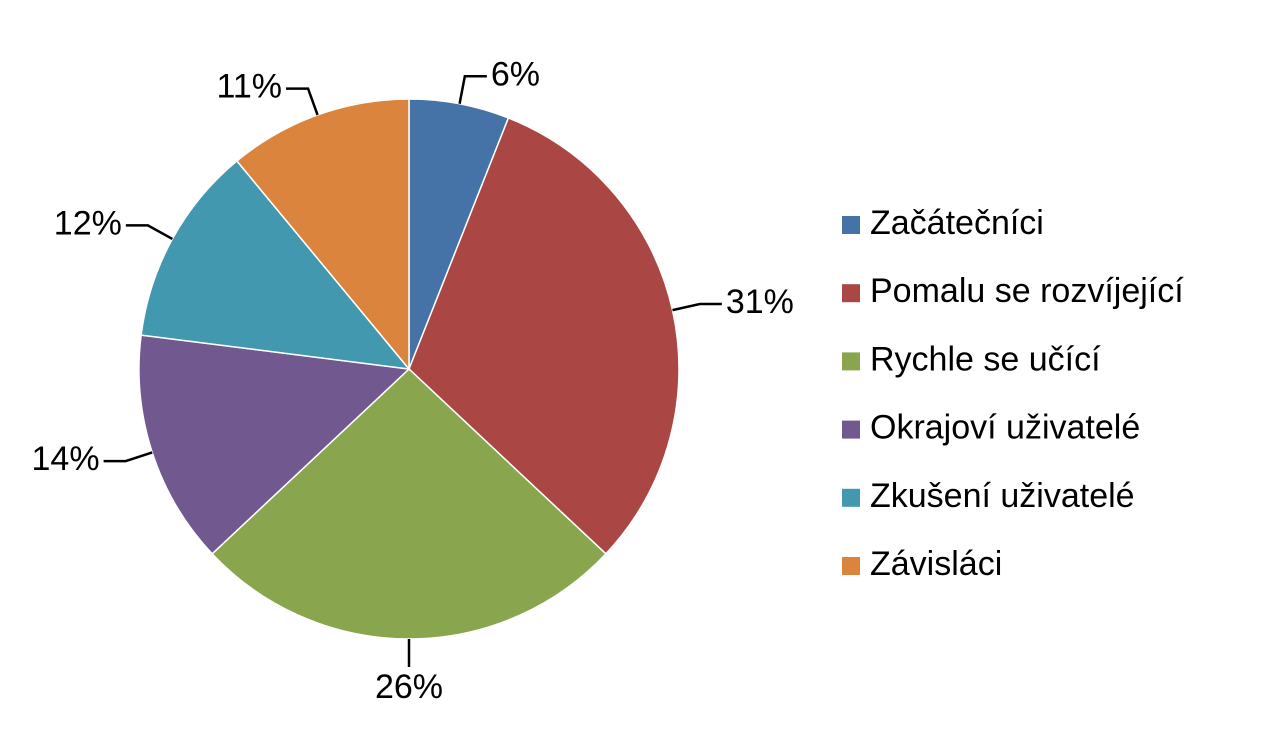 The height and width of the screenshot is (731, 1263). What do you see at coordinates (515, 74) in the screenshot?
I see `data-label: 6%` at bounding box center [515, 74].